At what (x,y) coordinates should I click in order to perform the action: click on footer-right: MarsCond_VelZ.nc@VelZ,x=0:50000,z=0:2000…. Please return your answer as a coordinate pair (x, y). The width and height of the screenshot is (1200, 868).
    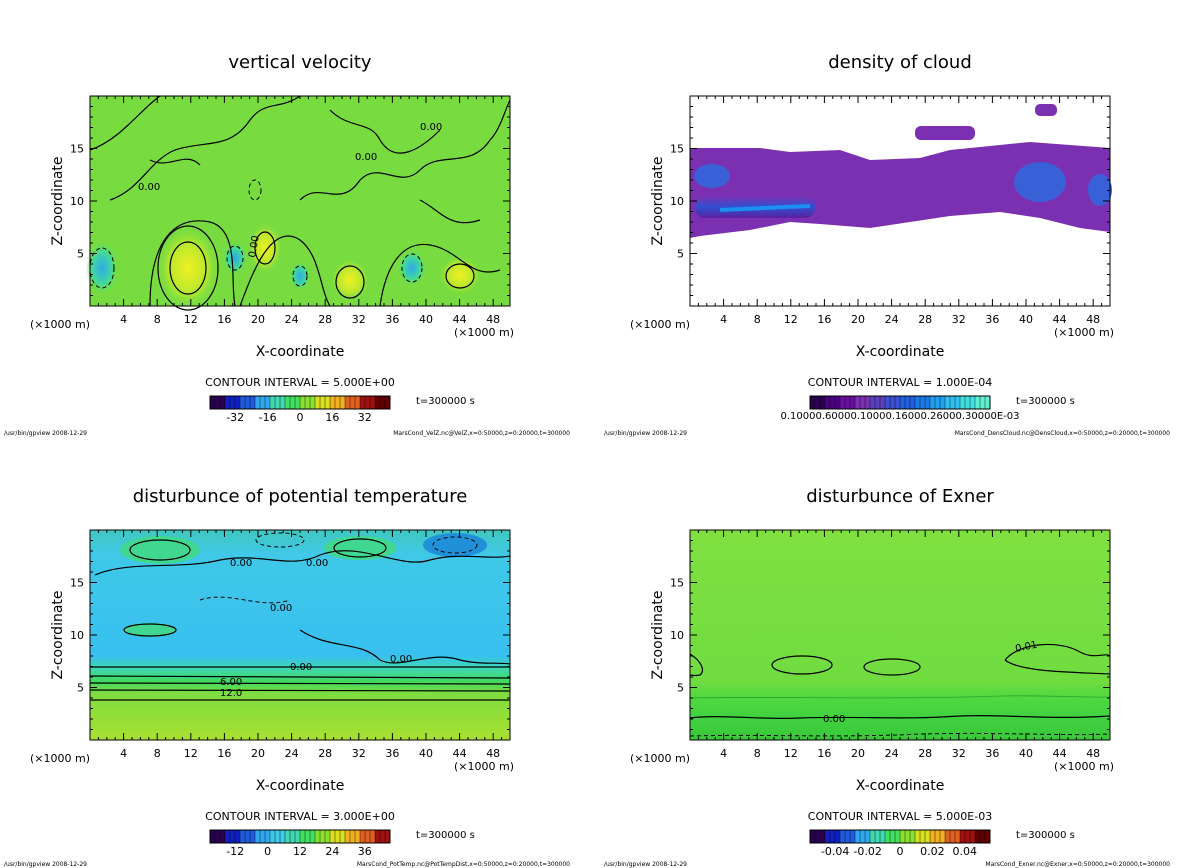
    Looking at the image, I should click on (481, 433).